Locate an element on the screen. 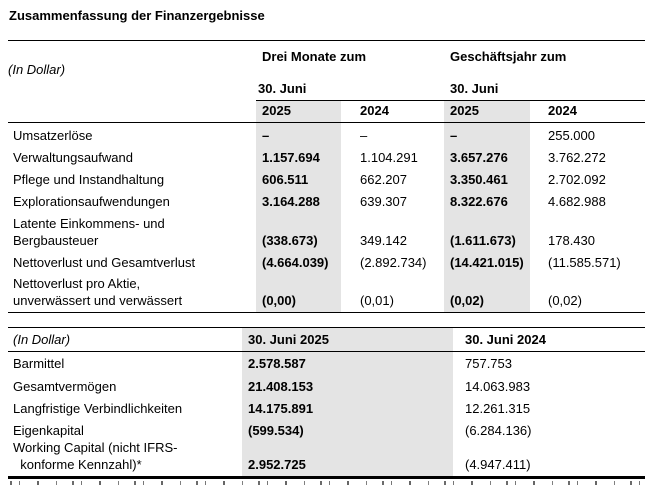  row-label: Eigenkapital is located at coordinates (48, 430).